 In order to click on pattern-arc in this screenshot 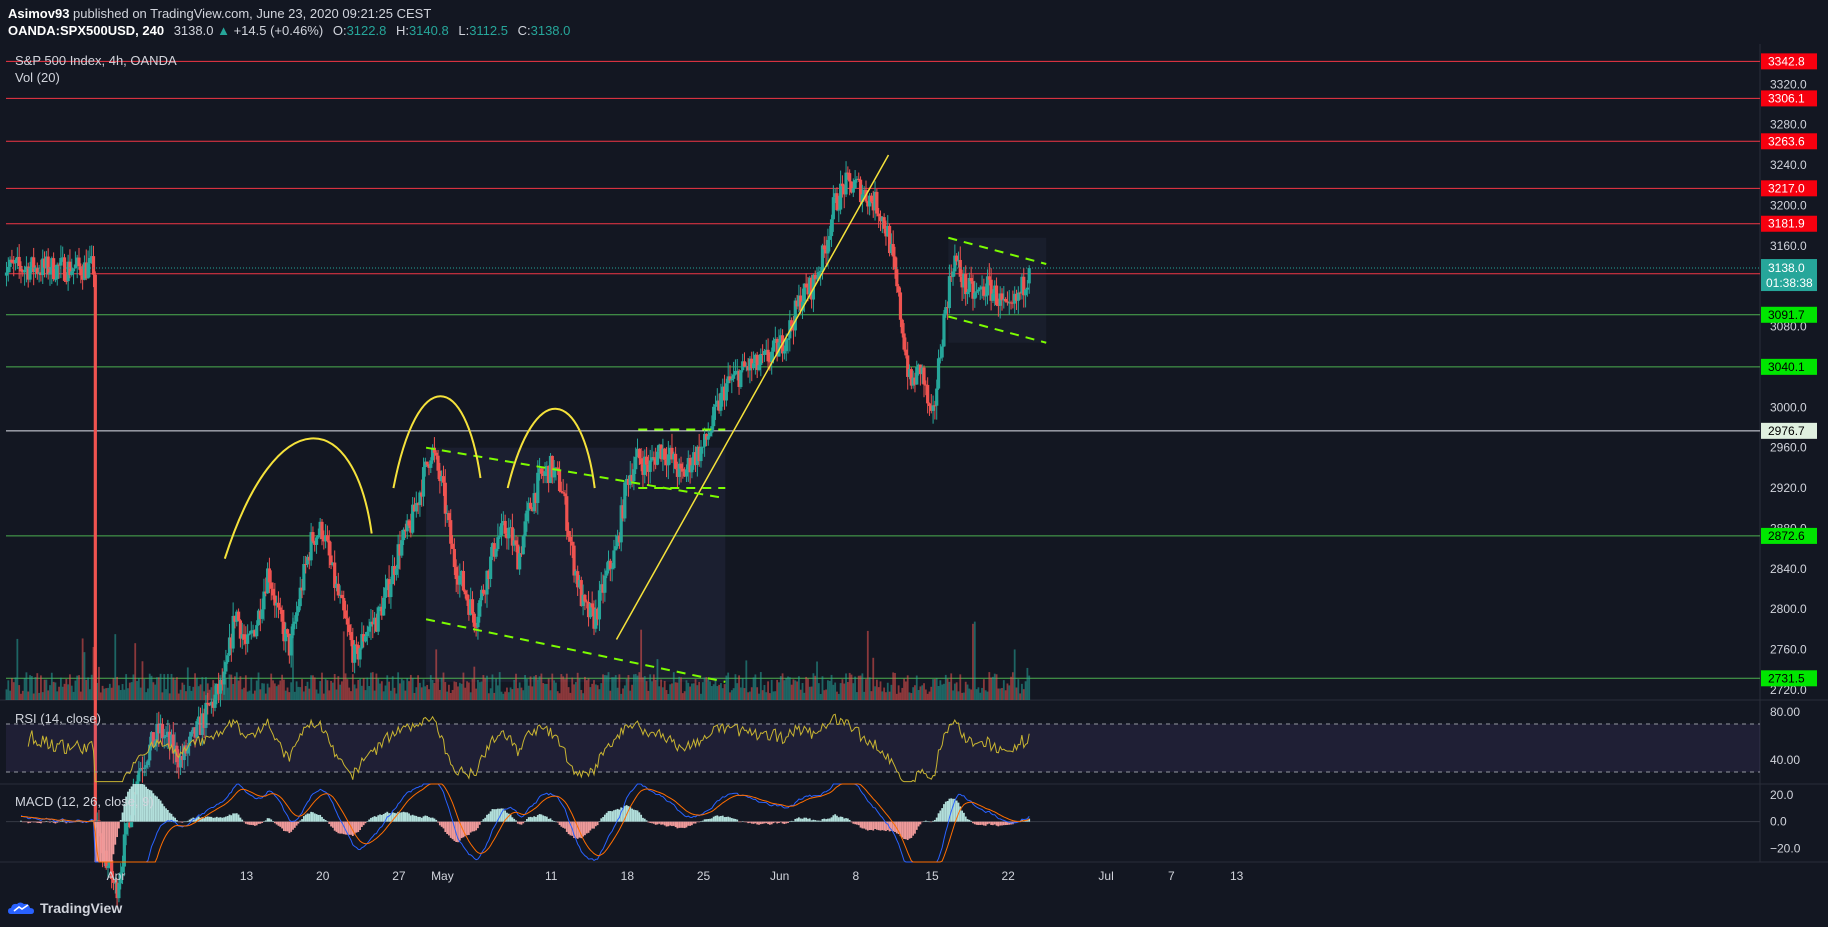, I will do `click(298, 498)`.